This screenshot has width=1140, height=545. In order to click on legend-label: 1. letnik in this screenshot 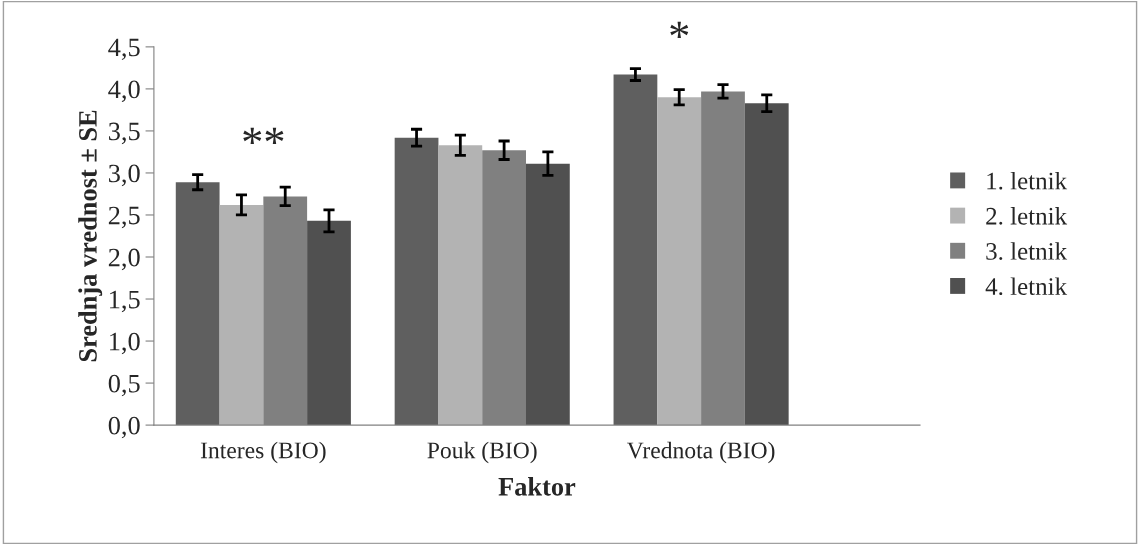, I will do `click(1027, 180)`.